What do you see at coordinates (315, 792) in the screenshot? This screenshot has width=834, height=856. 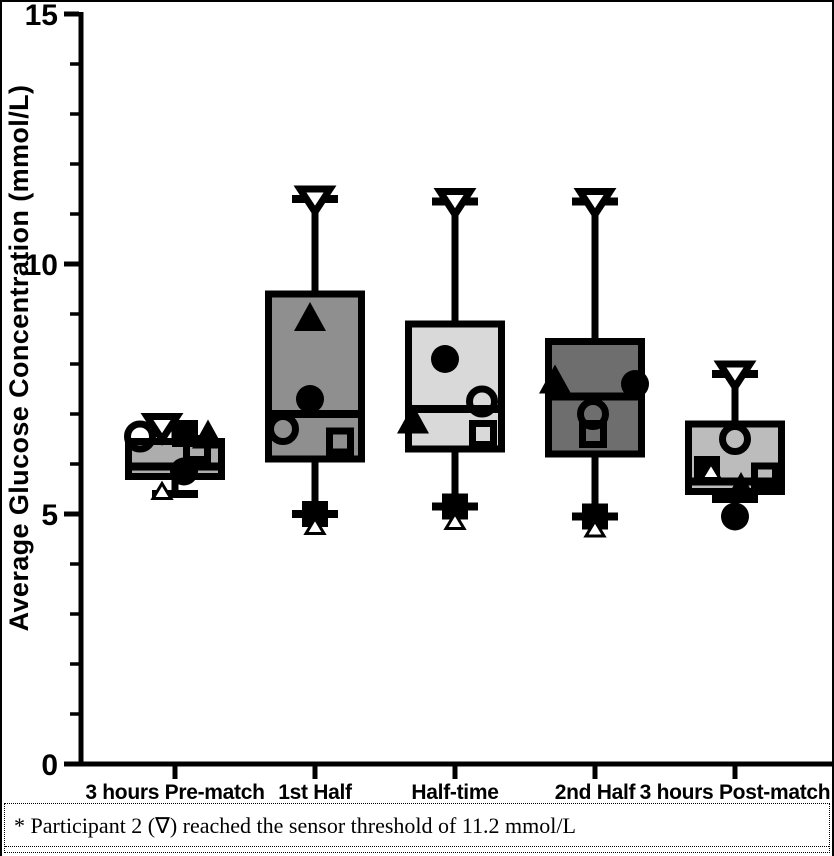 I see `x-category-label-1st-half: 1st Half` at bounding box center [315, 792].